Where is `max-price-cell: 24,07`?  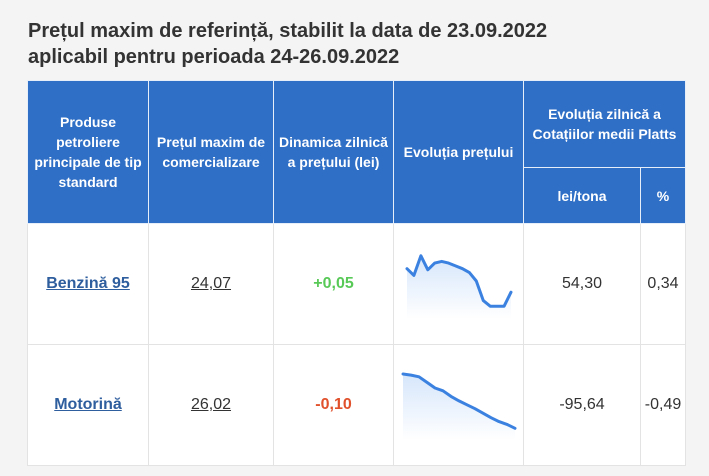
max-price-cell: 24,07 is located at coordinates (211, 284).